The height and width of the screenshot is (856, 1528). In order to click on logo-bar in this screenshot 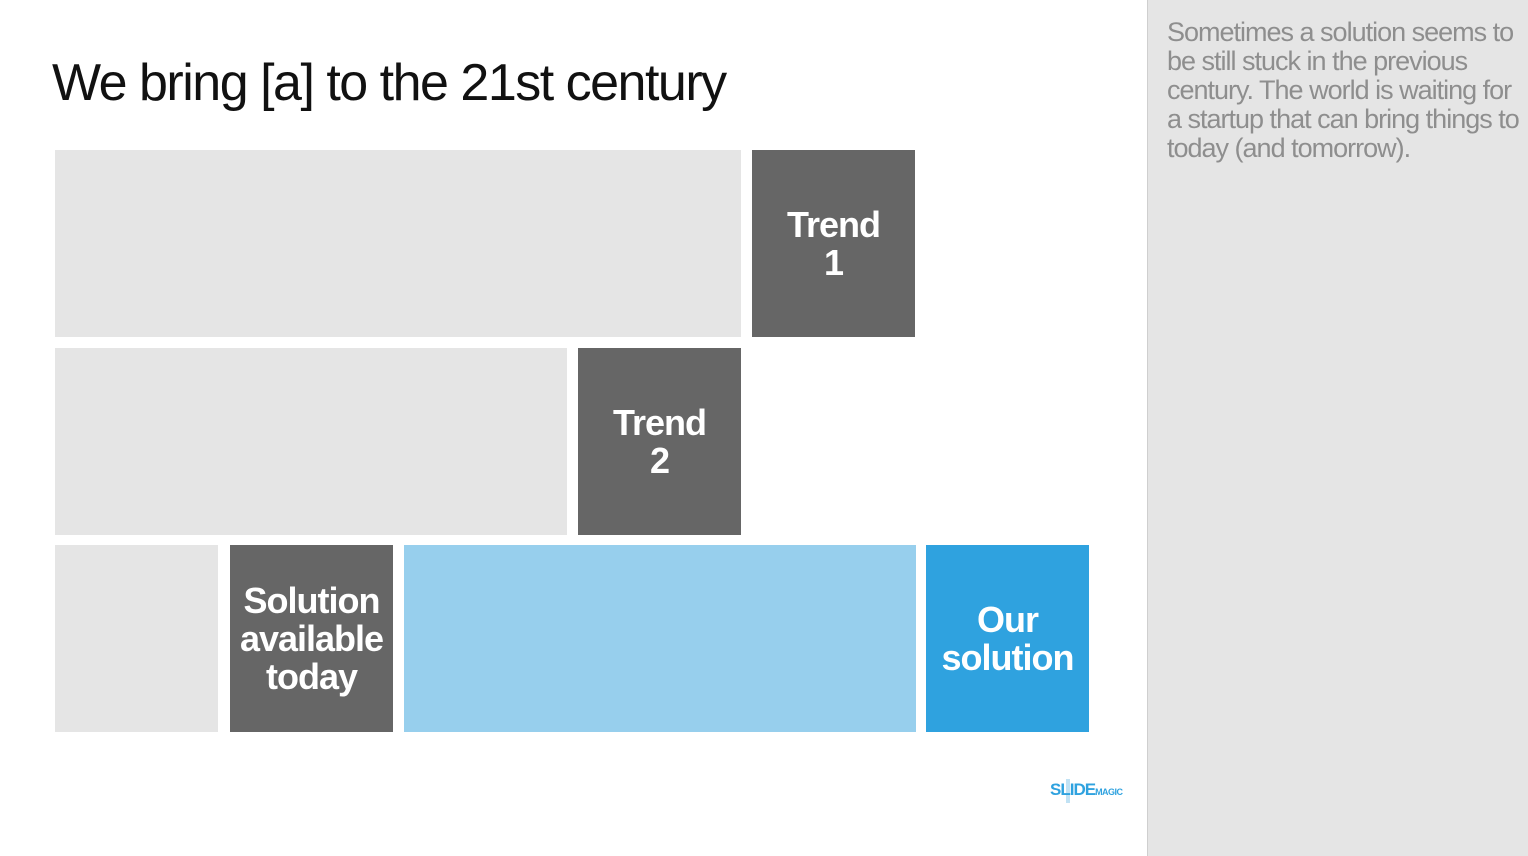, I will do `click(1068, 791)`.